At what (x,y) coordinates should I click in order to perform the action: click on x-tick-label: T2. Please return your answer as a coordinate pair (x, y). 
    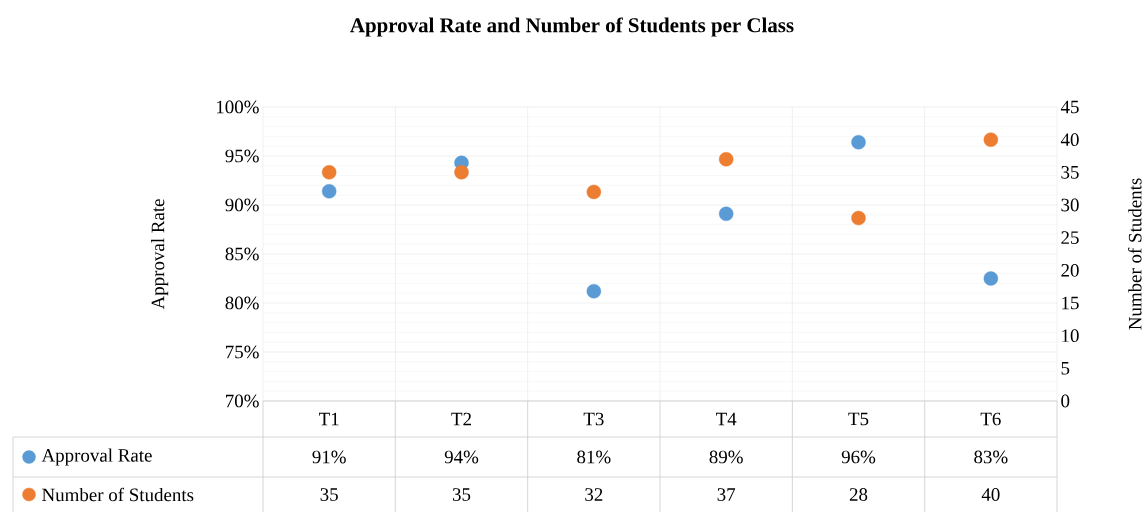
    Looking at the image, I should click on (461, 419).